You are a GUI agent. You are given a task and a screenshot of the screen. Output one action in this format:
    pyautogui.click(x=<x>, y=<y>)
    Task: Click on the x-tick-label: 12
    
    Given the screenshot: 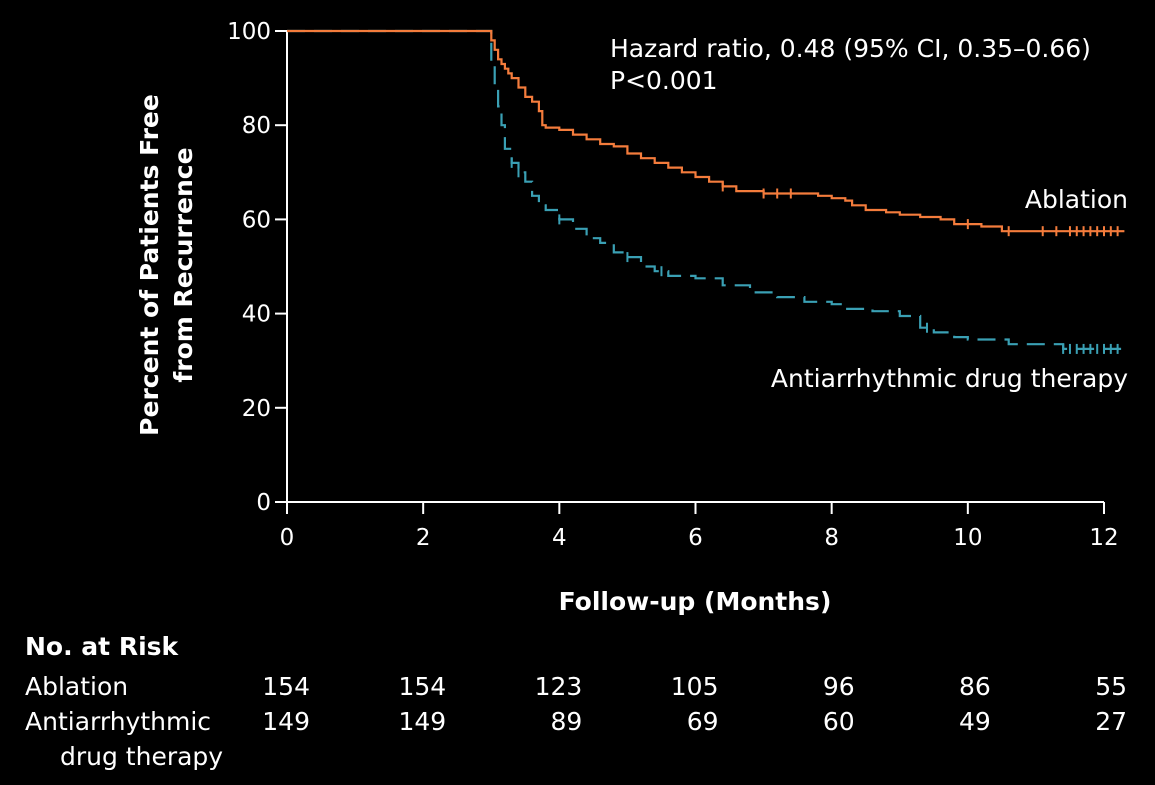 What is the action you would take?
    pyautogui.click(x=1103, y=538)
    